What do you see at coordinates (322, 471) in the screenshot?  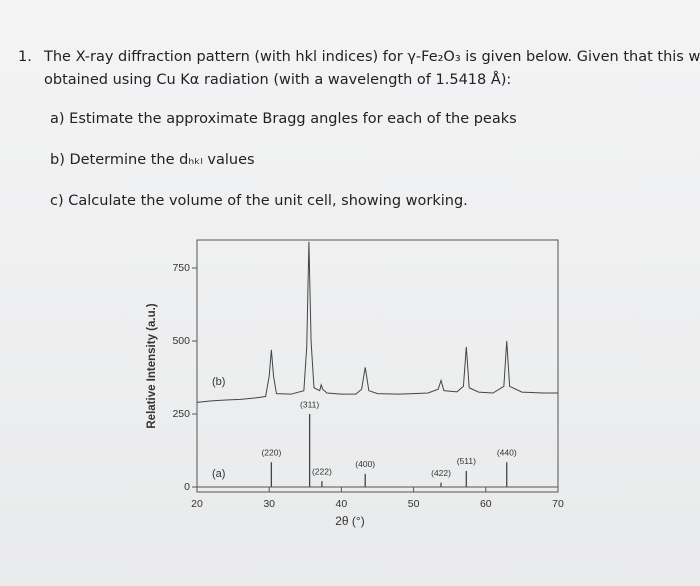 I see `peak-label: (222)` at bounding box center [322, 471].